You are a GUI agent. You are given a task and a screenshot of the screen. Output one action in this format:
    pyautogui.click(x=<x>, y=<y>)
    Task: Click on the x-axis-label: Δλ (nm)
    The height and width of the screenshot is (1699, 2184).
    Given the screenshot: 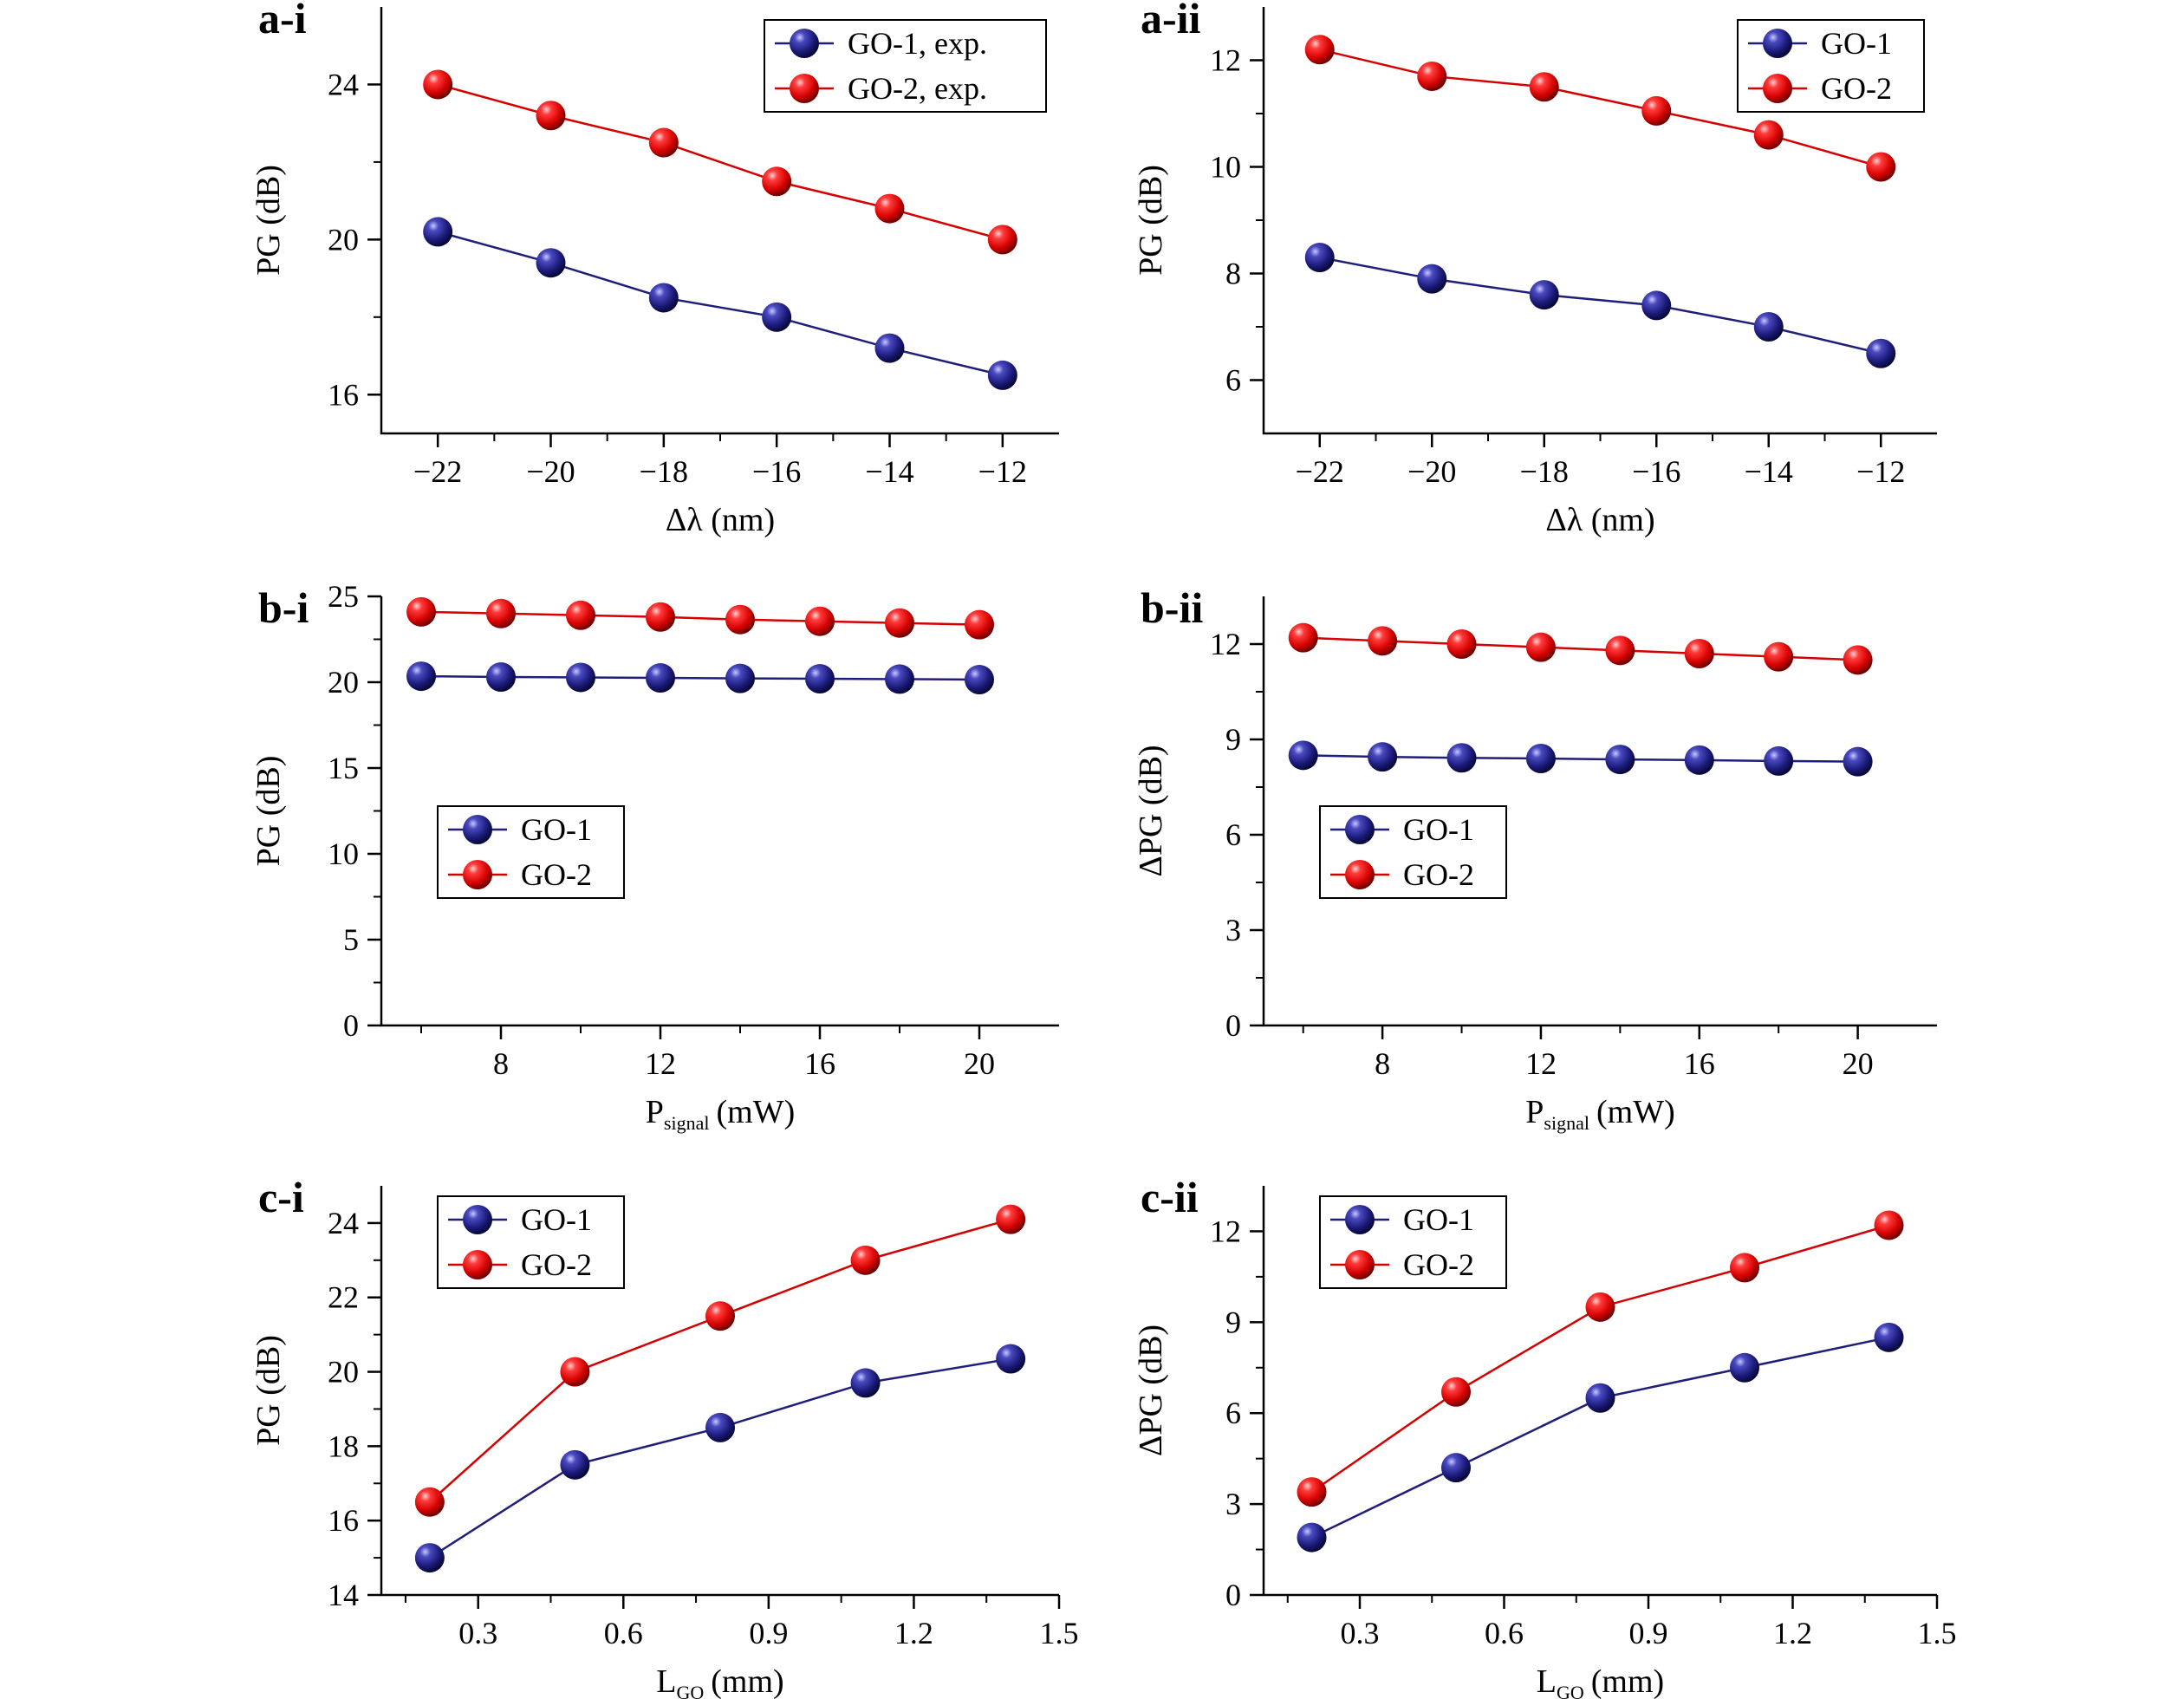 What is the action you would take?
    pyautogui.click(x=1599, y=520)
    